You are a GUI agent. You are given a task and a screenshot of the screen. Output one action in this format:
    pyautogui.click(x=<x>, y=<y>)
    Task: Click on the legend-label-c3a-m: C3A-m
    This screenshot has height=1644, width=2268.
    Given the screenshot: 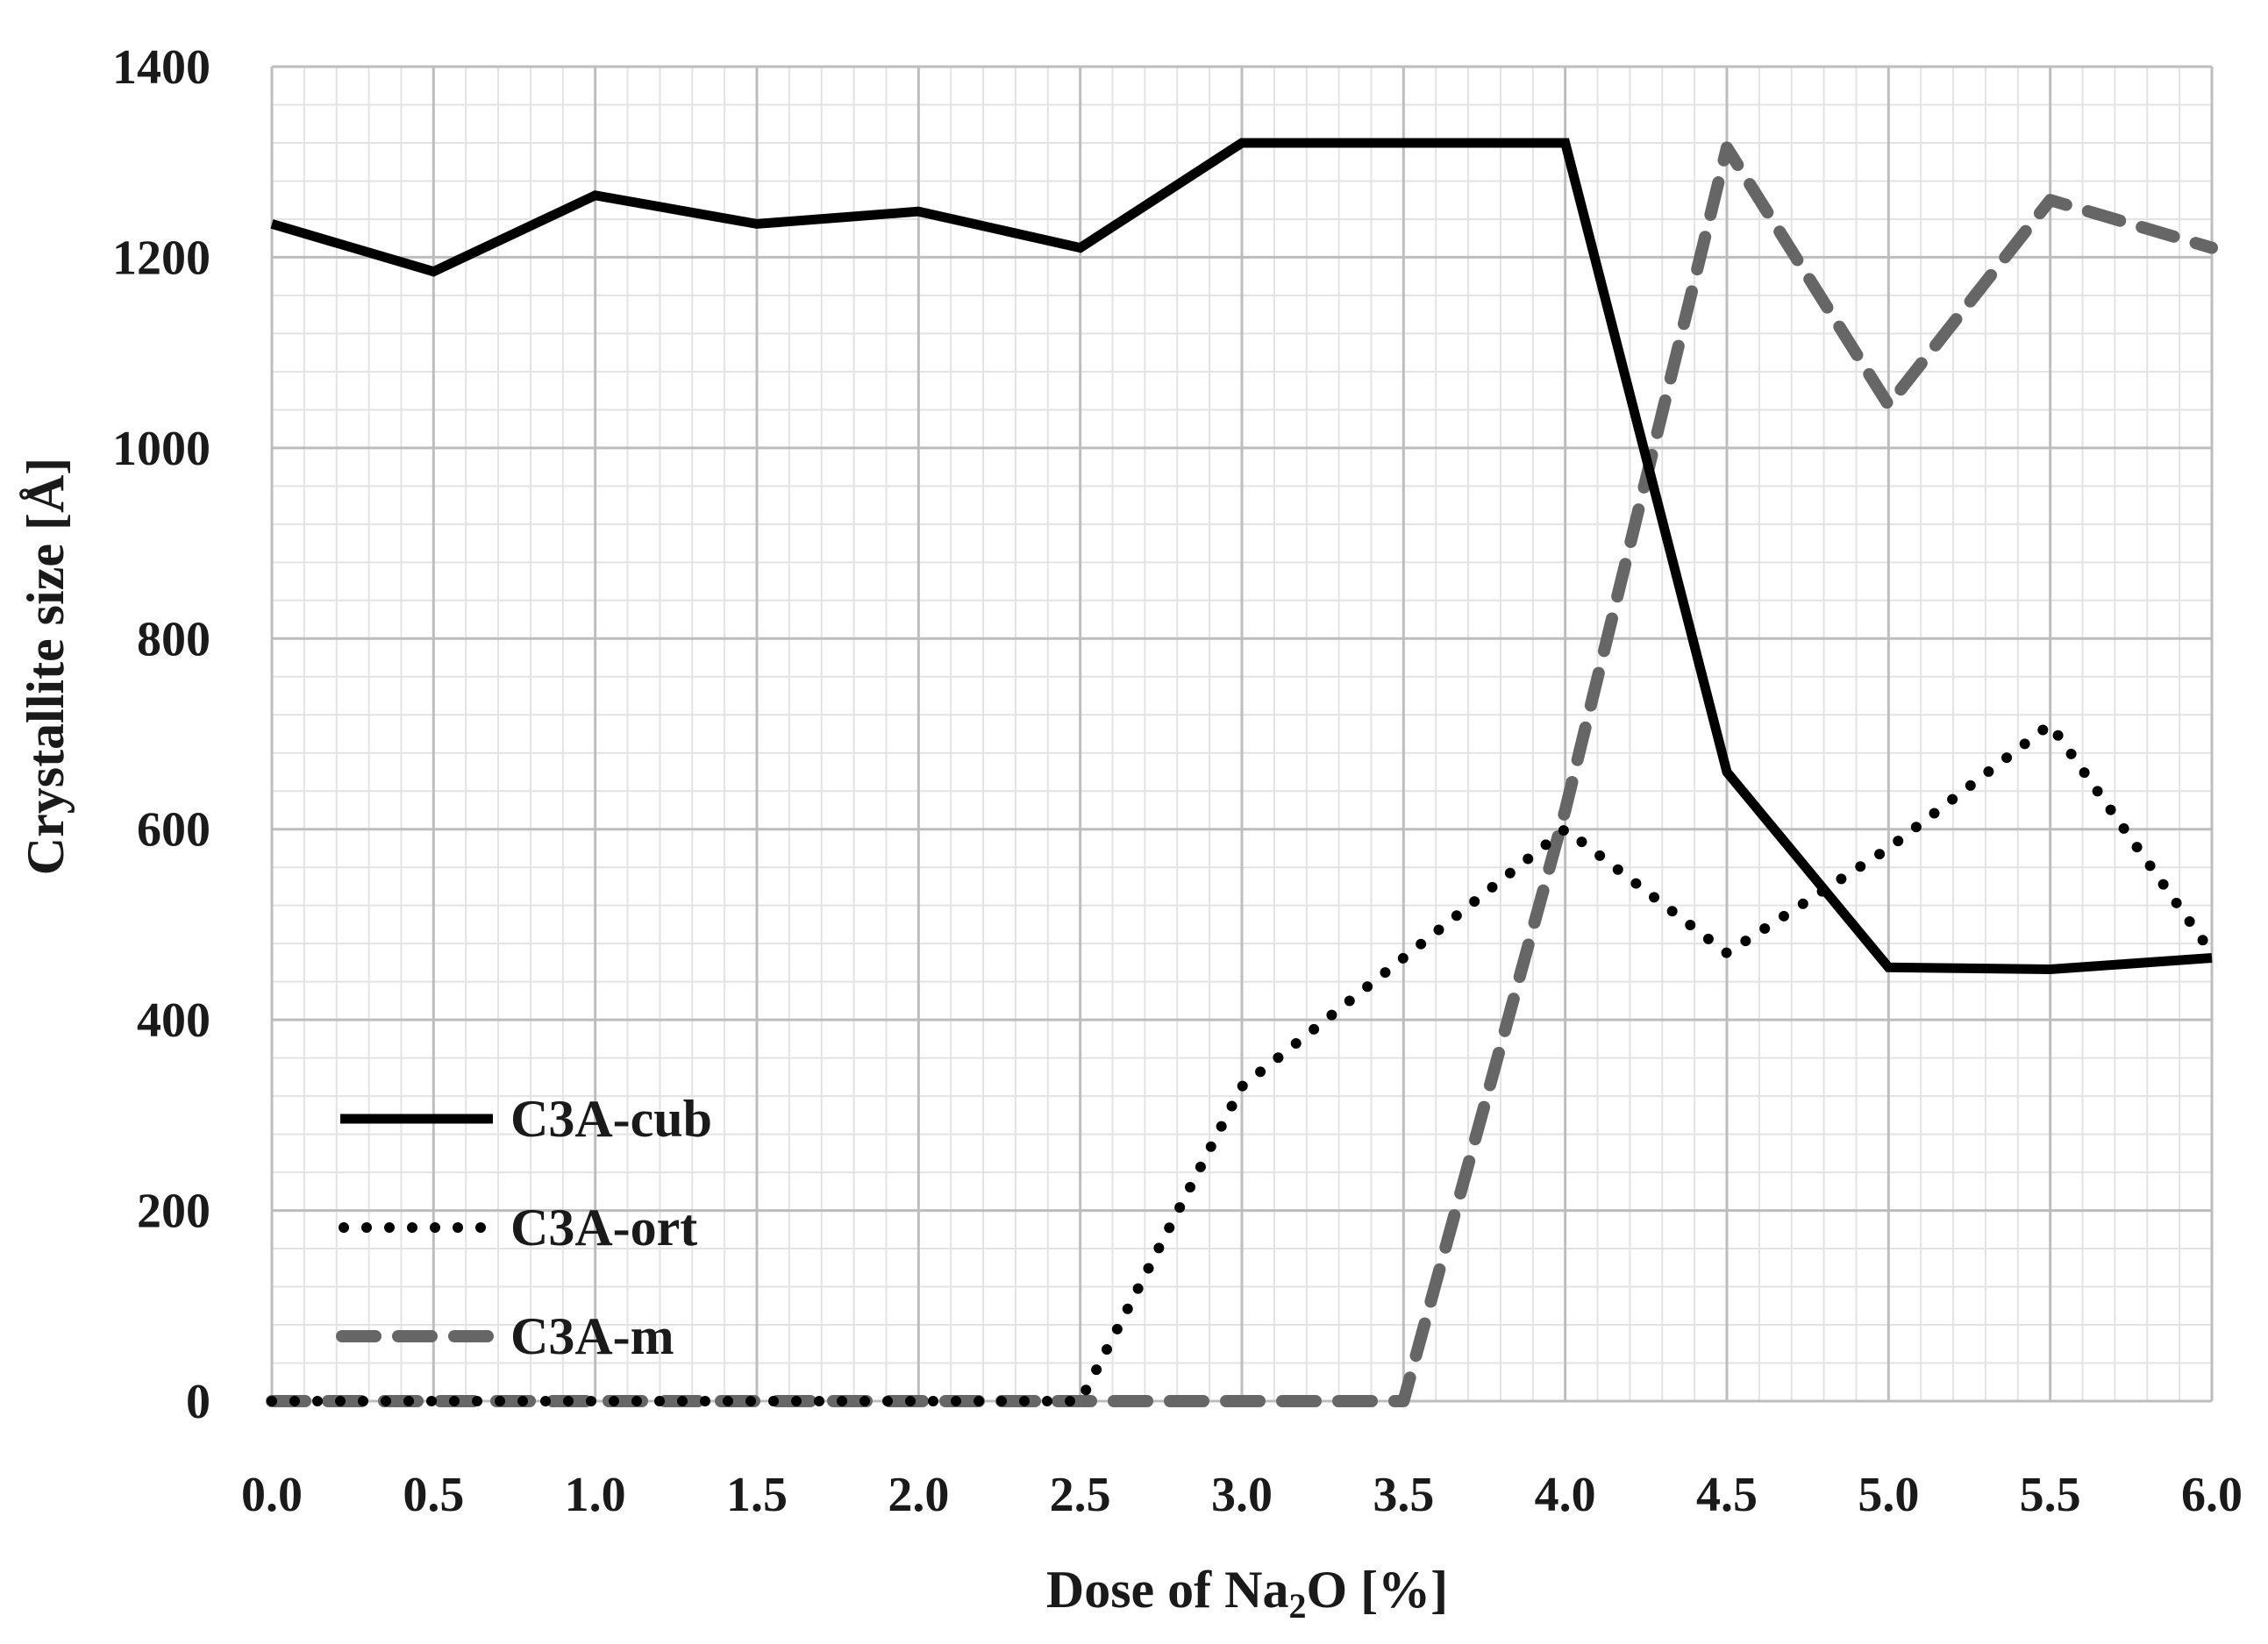 What is the action you would take?
    pyautogui.click(x=592, y=1336)
    